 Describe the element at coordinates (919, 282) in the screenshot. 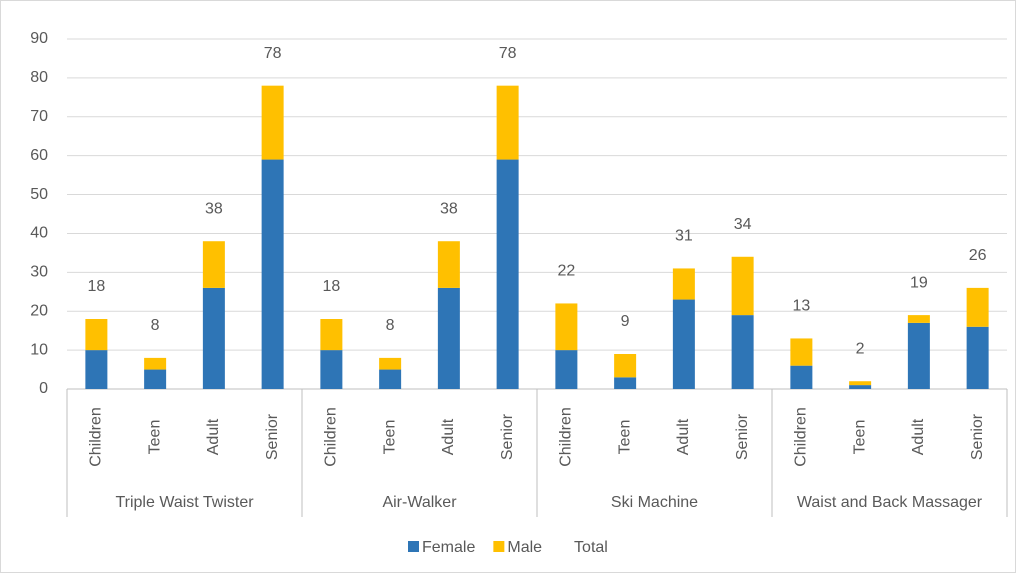

I see `total-label: 19` at that location.